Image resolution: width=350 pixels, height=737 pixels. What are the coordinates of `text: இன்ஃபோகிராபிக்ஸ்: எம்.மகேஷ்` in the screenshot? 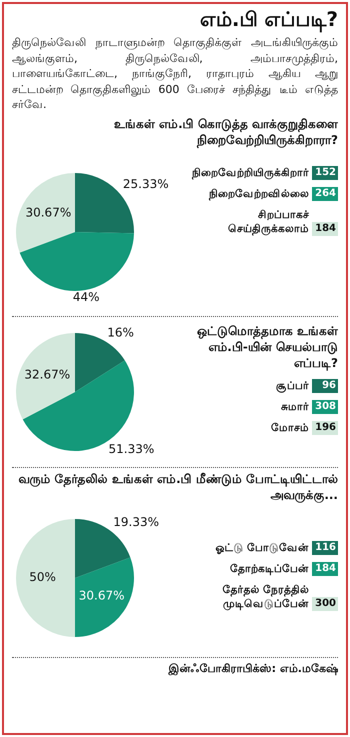 It's located at (175, 666).